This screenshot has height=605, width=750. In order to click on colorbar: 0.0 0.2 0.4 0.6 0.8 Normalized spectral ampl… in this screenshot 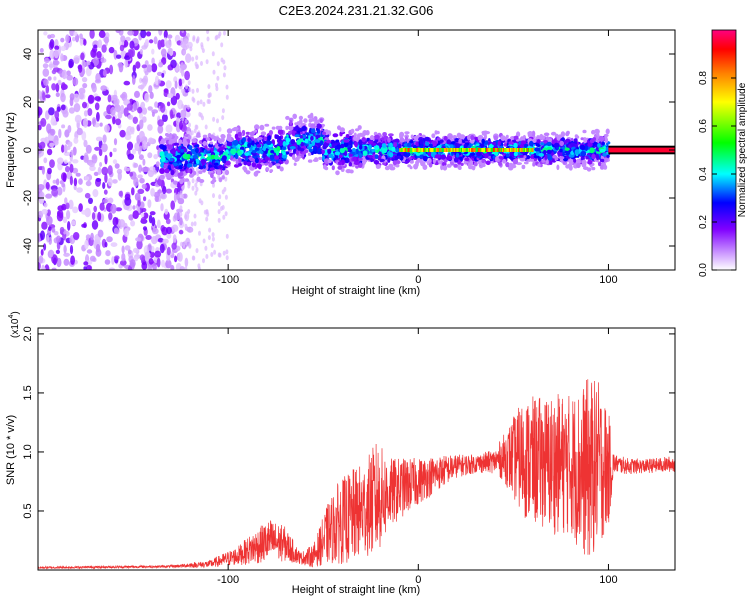, I will do `click(723, 153)`.